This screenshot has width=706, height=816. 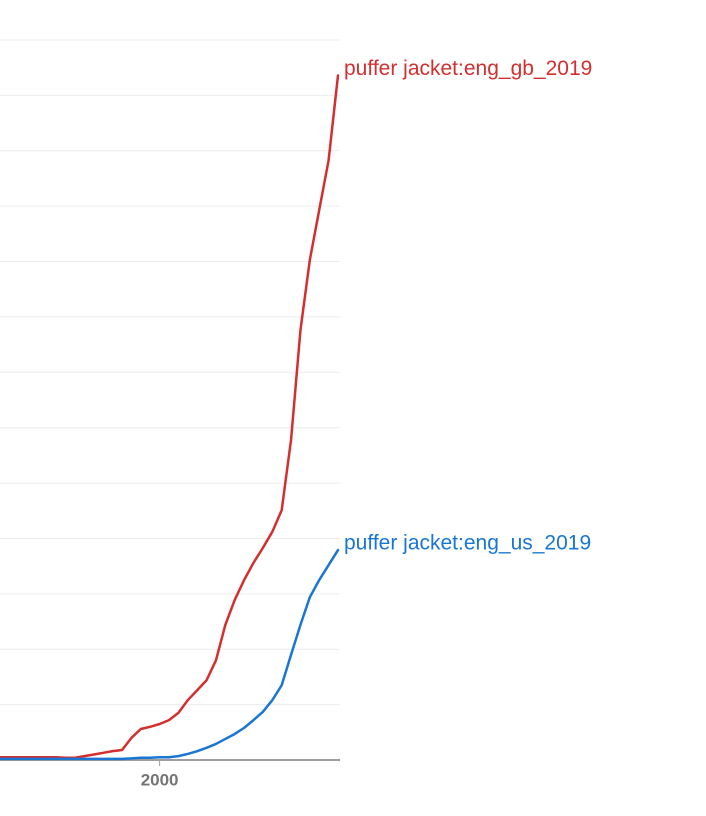 I want to click on legend-label: puffer jacket:eng_gb_2019, so click(x=468, y=68).